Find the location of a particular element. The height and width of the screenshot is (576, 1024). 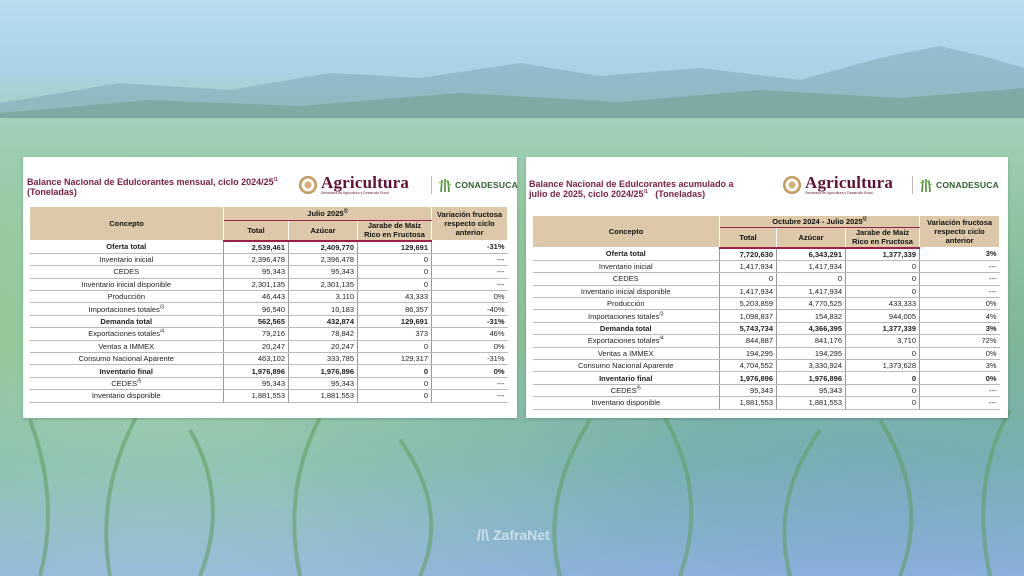

cell-concepto: CEDES/5 is located at coordinates (626, 391).